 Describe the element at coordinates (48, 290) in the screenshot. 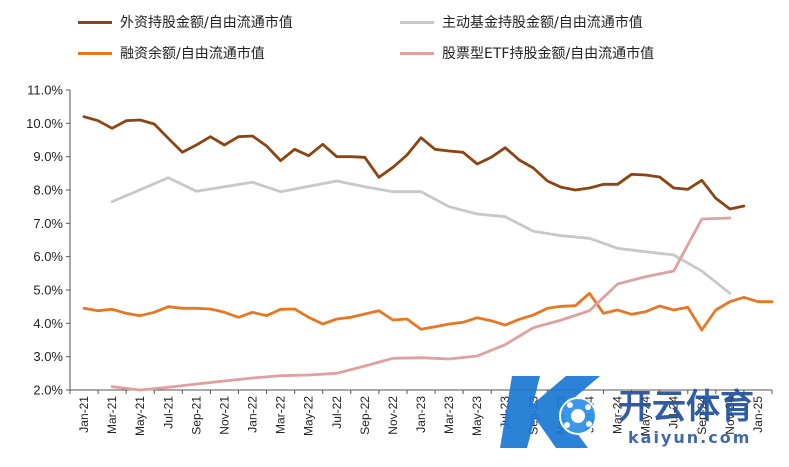

I see `y-tick-label: 5.0%` at that location.